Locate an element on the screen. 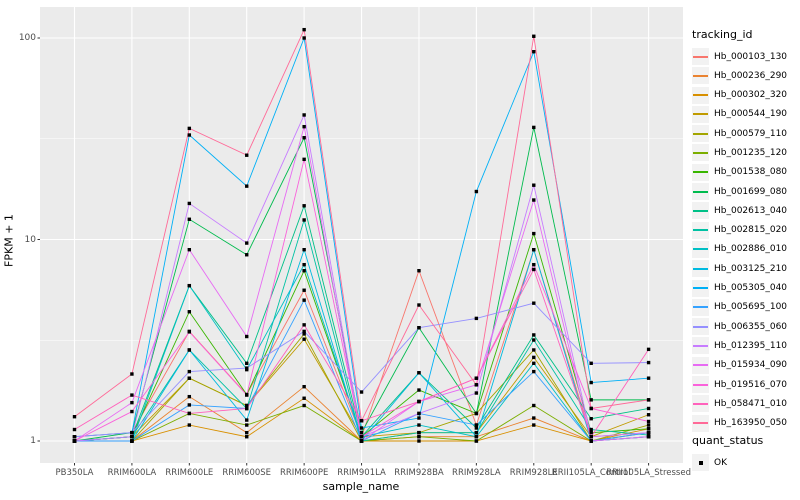 This screenshot has width=800, height=500. y-tick-label: 1 is located at coordinates (33, 441).